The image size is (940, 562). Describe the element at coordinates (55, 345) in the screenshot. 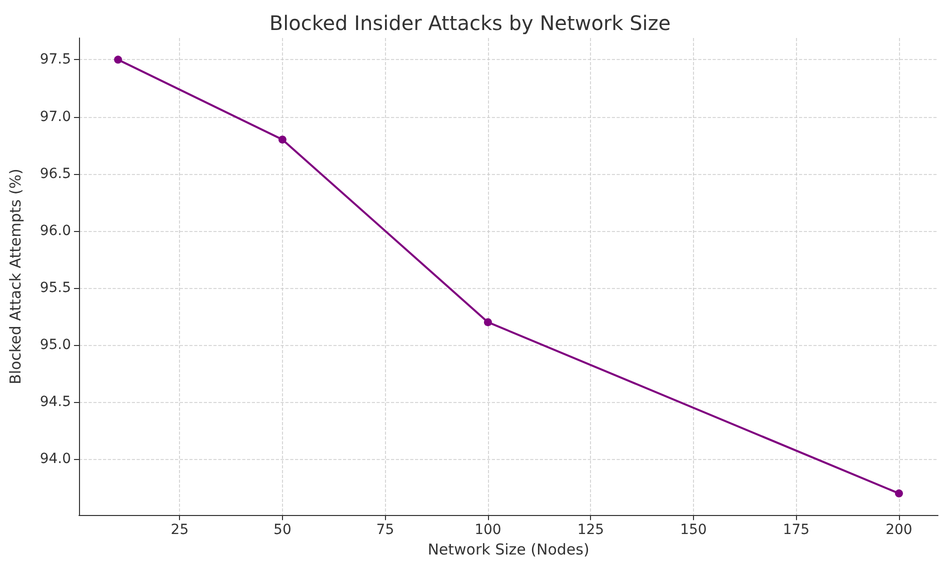

I see `y-tick-label: 95.0` at that location.